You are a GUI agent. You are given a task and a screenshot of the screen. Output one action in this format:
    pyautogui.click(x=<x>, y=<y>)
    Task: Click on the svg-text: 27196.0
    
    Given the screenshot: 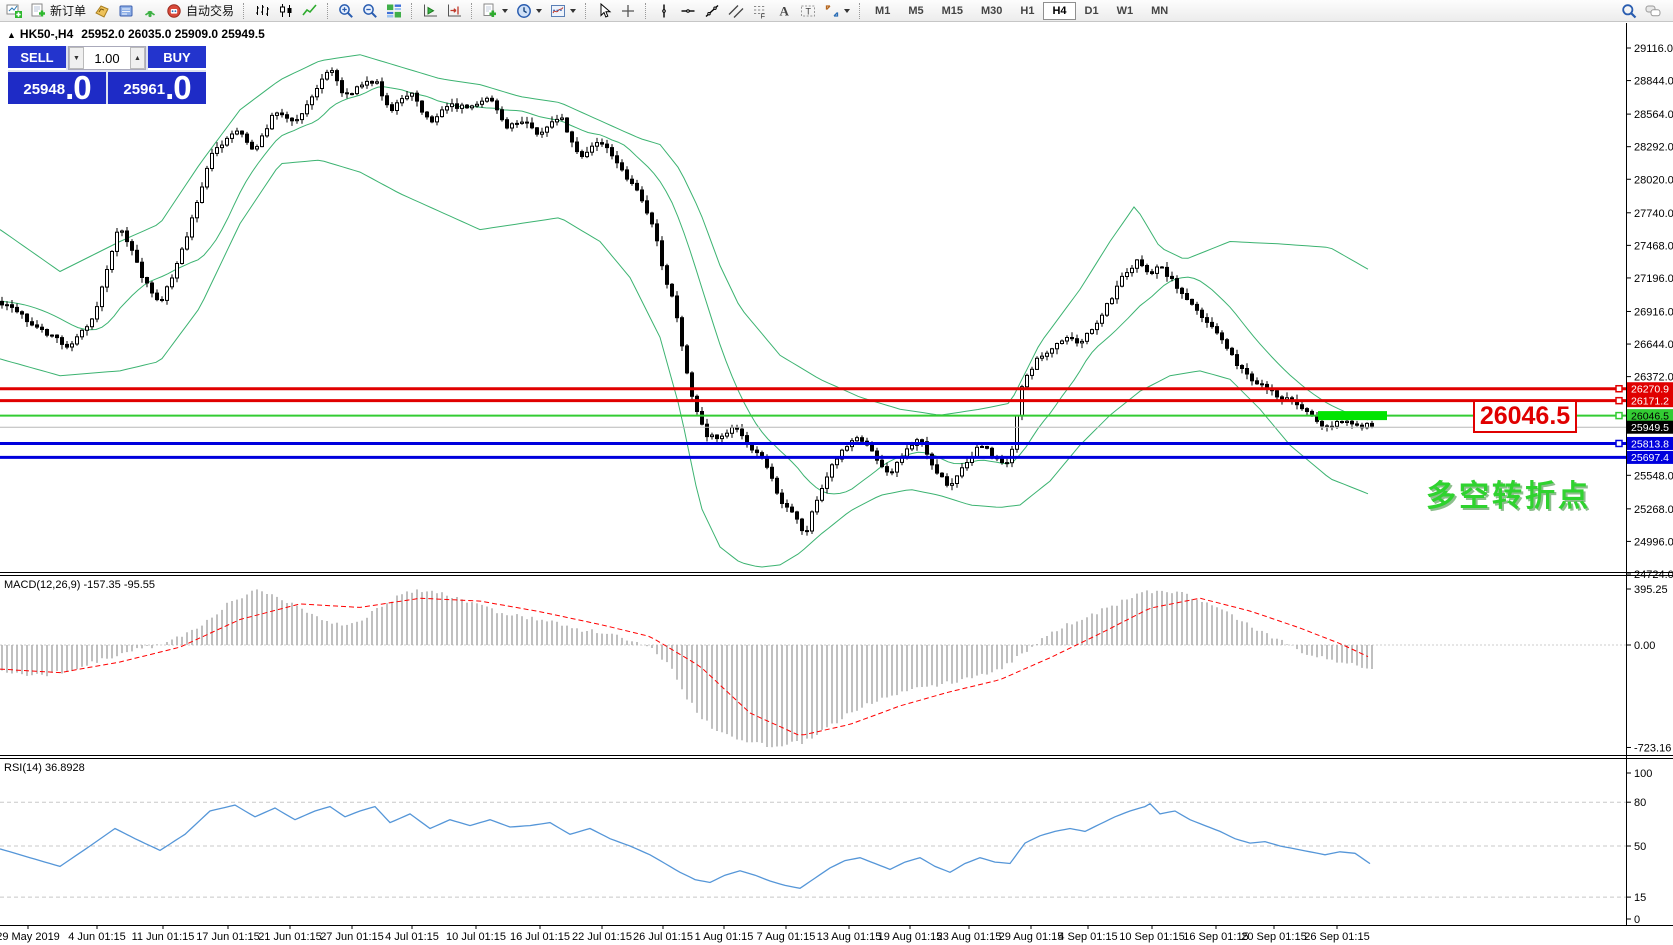 What is the action you would take?
    pyautogui.click(x=1653, y=279)
    